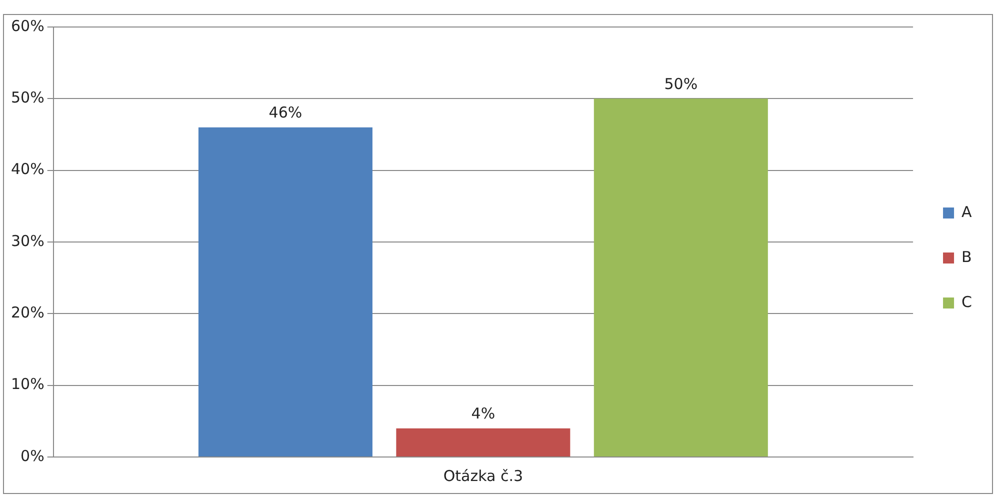  I want to click on legend-label: C, so click(967, 301).